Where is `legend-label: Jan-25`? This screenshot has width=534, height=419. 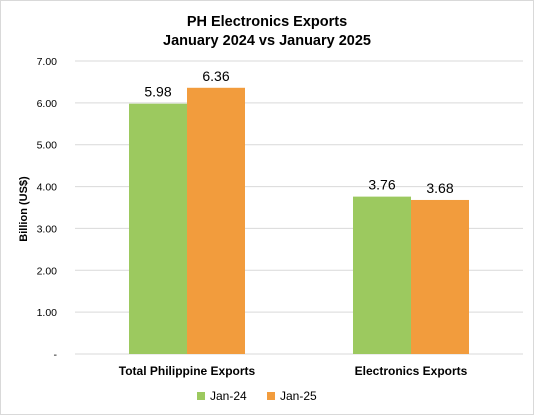 legend-label: Jan-25 is located at coordinates (298, 396).